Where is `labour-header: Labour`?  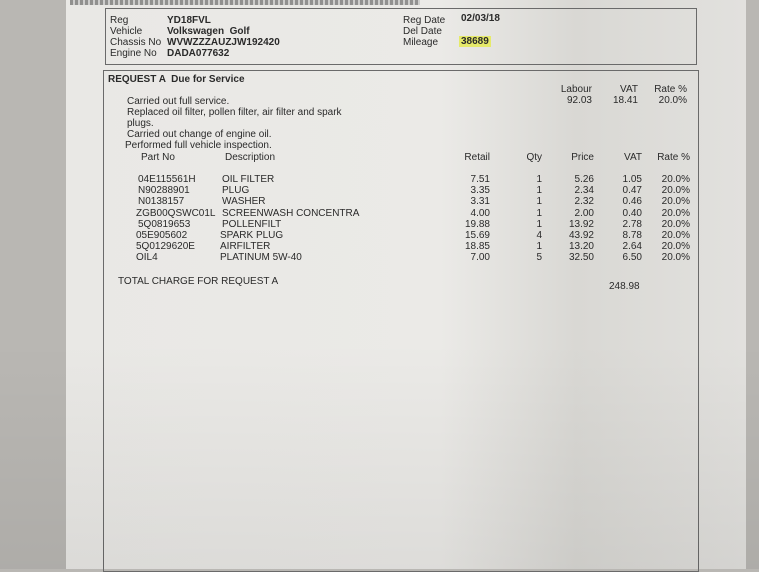 labour-header: Labour is located at coordinates (576, 89).